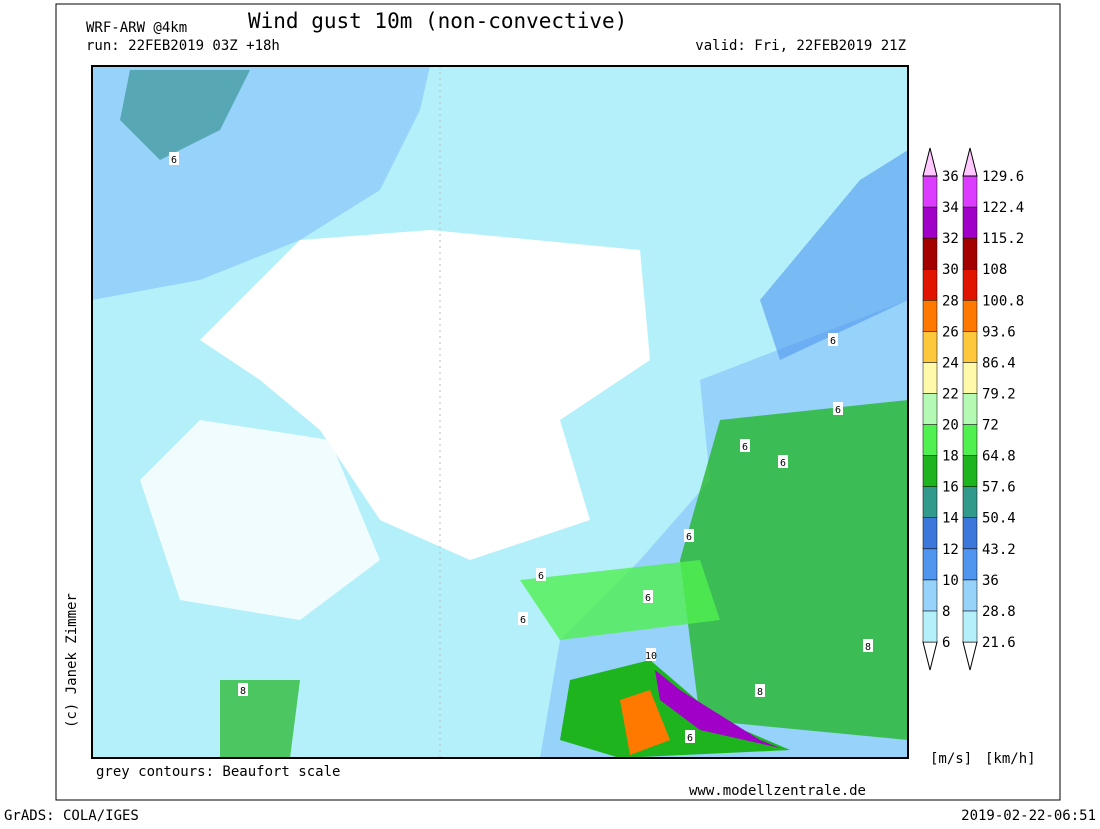  I want to click on kmh-label: 129.6, so click(1003, 177).